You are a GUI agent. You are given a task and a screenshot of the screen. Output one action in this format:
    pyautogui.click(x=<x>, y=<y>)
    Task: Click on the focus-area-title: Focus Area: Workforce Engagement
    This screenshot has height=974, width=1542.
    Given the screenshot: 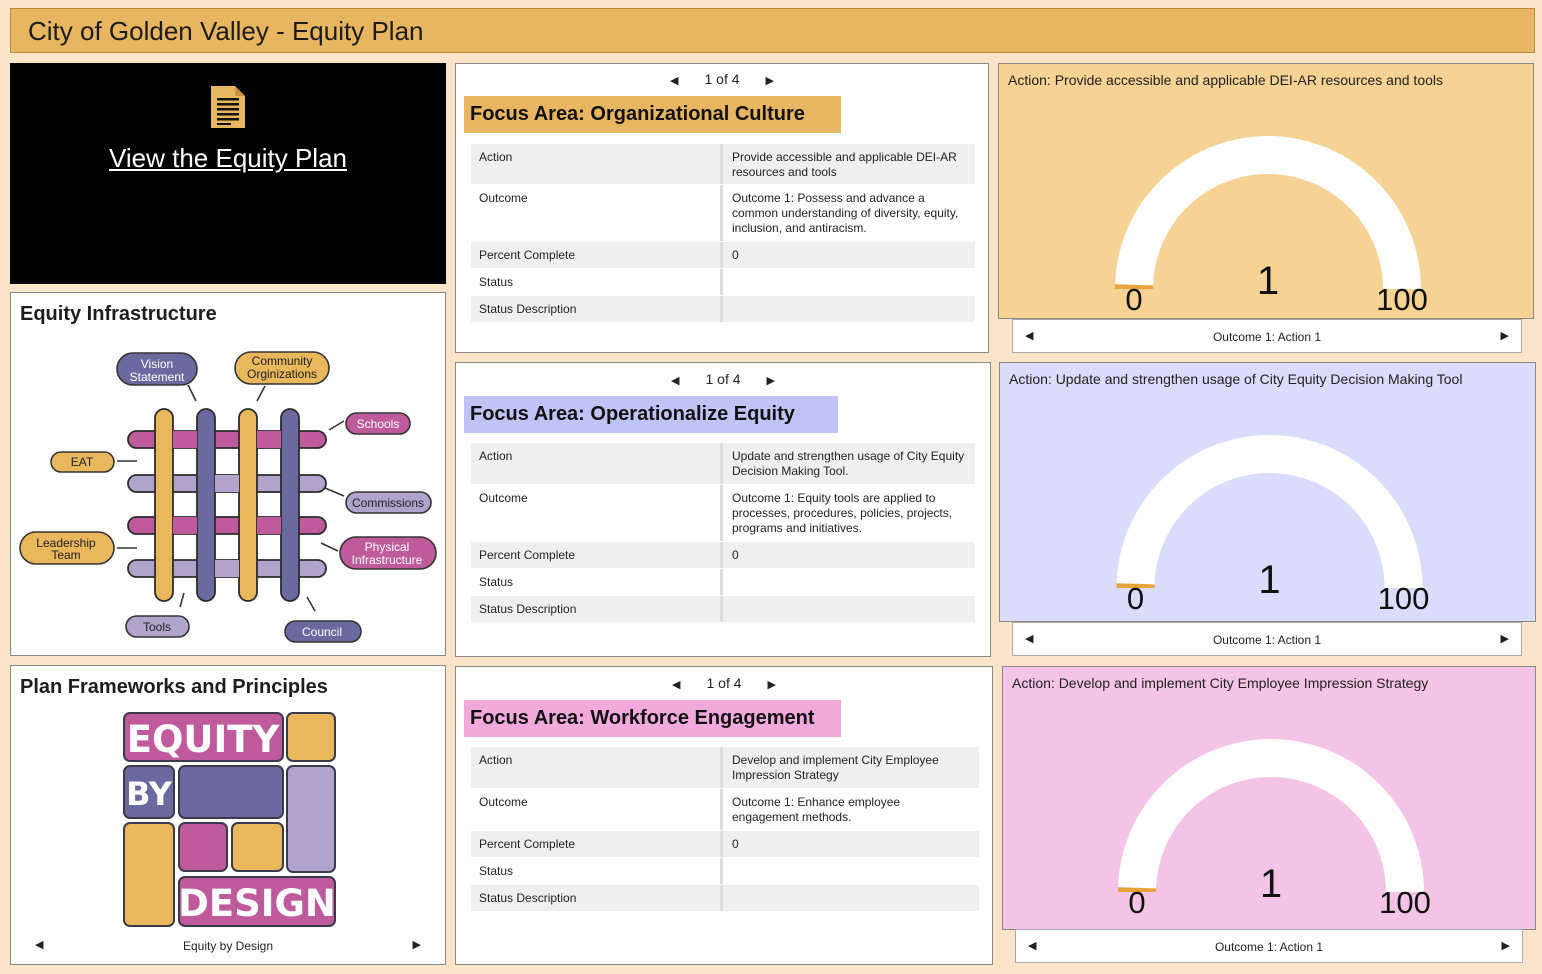 What is the action you would take?
    pyautogui.click(x=652, y=718)
    